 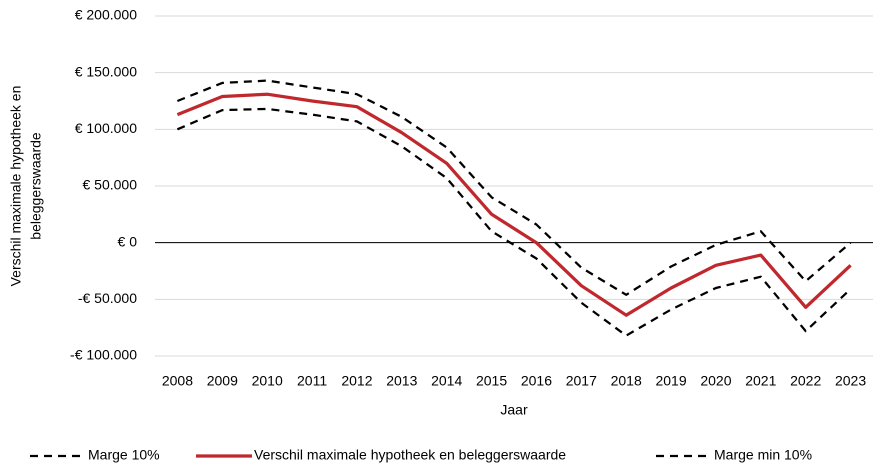 What do you see at coordinates (715, 381) in the screenshot?
I see `x-tick-label: 2020` at bounding box center [715, 381].